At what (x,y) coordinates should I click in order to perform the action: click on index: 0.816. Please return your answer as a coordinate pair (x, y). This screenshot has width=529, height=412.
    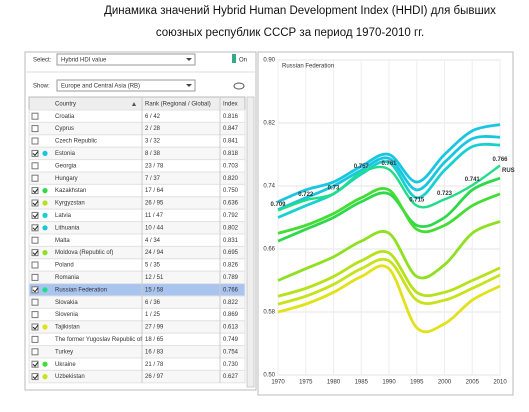
    Looking at the image, I should click on (231, 117).